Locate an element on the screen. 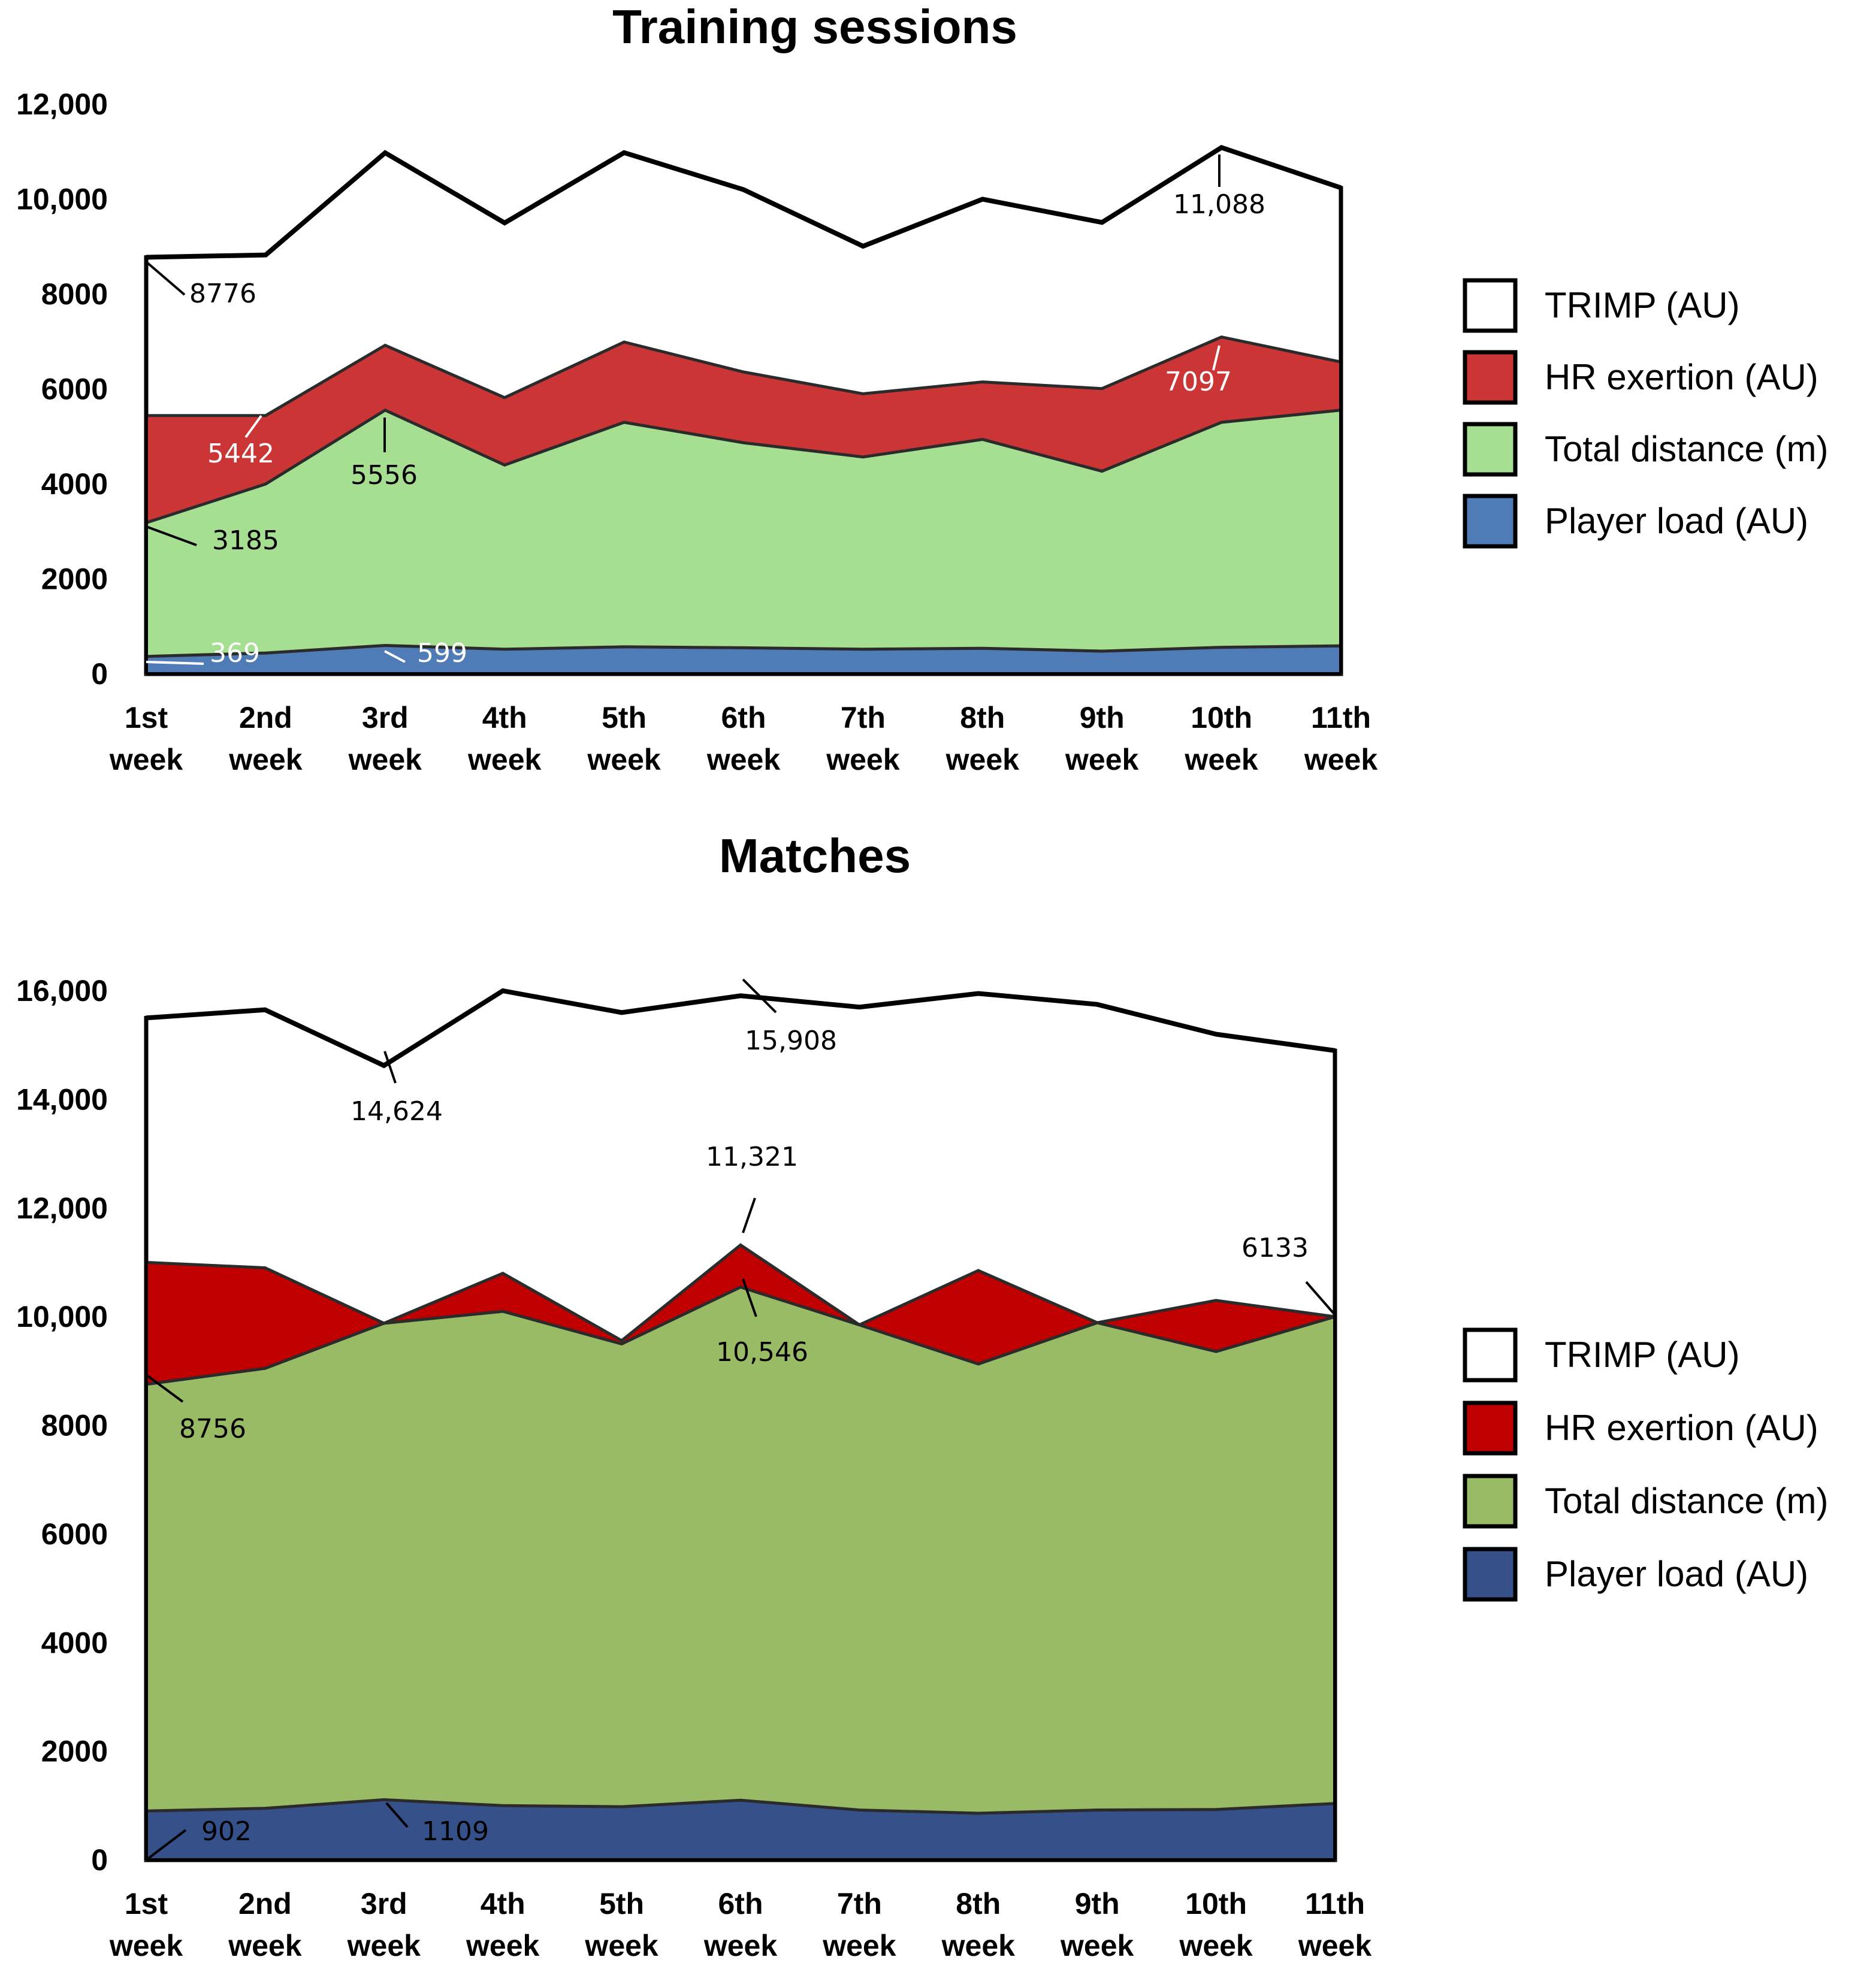 Image resolution: width=1876 pixels, height=1978 pixels. y-tick-label: 14,000 is located at coordinates (62, 1099).